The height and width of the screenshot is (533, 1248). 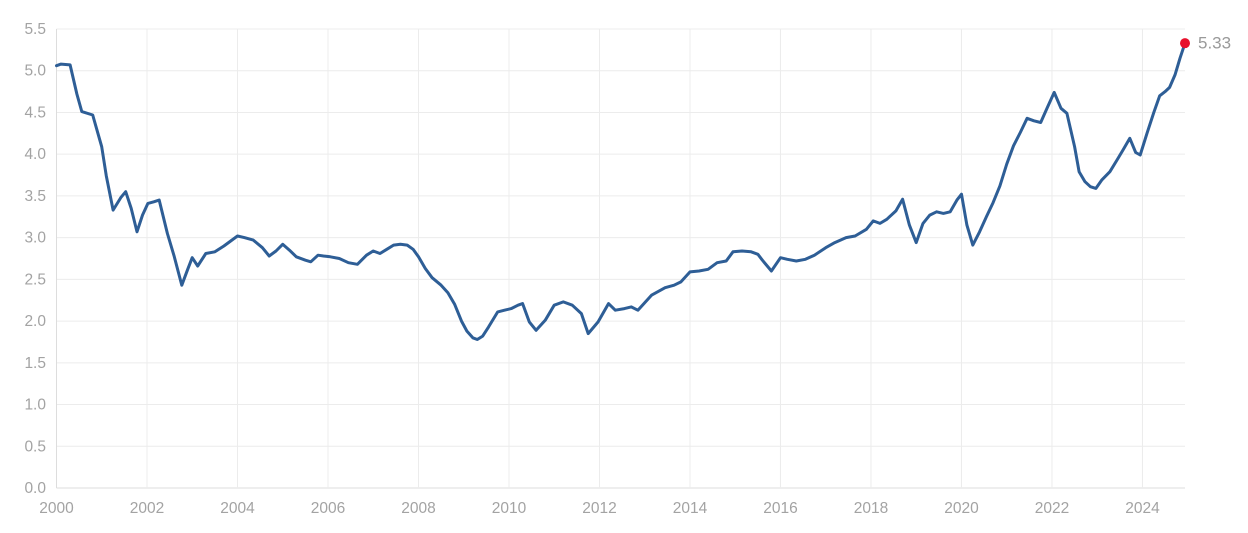 What do you see at coordinates (35, 238) in the screenshot?
I see `y-axis-tick-label: 3.0` at bounding box center [35, 238].